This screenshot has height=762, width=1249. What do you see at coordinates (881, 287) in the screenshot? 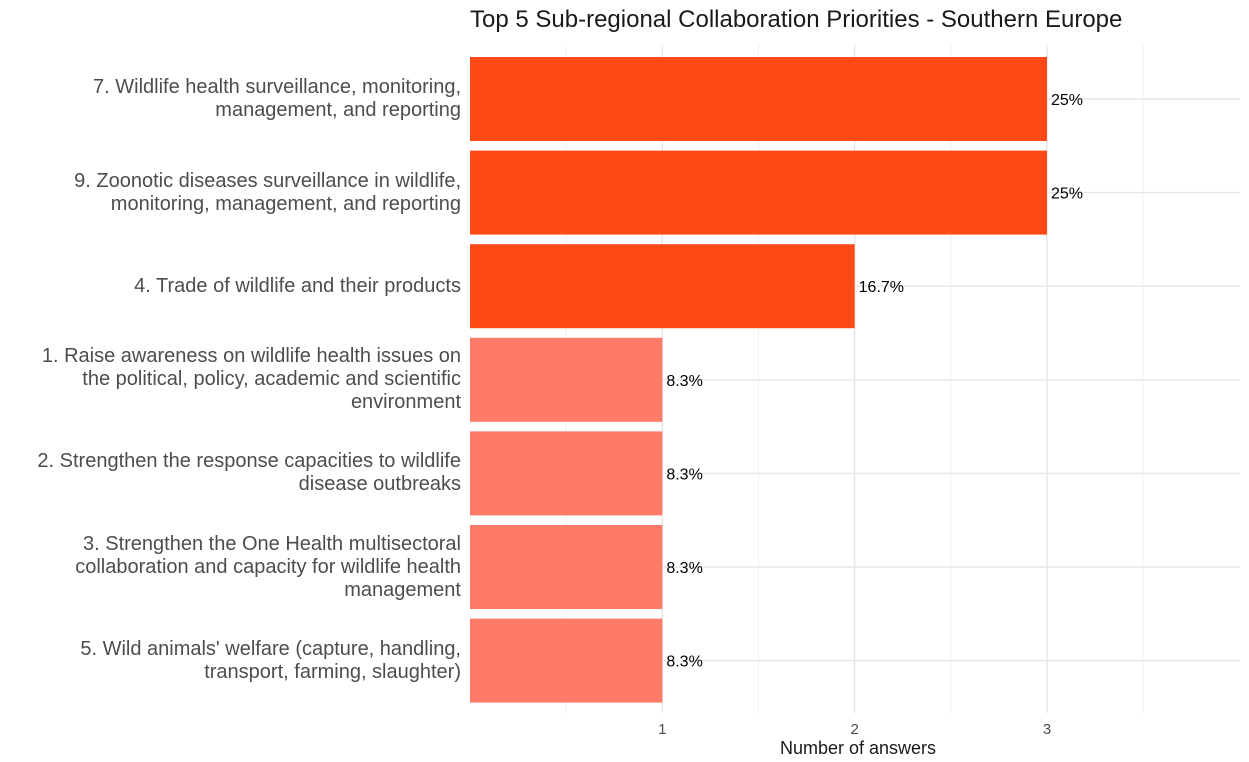
I see `data-label: 16.7%` at bounding box center [881, 287].